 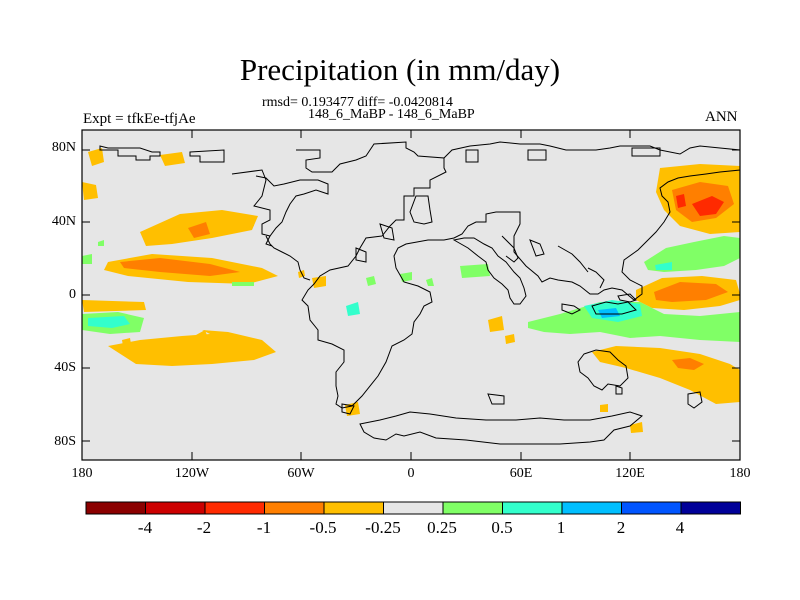 I want to click on colorbar-label: -0.25, so click(x=383, y=527).